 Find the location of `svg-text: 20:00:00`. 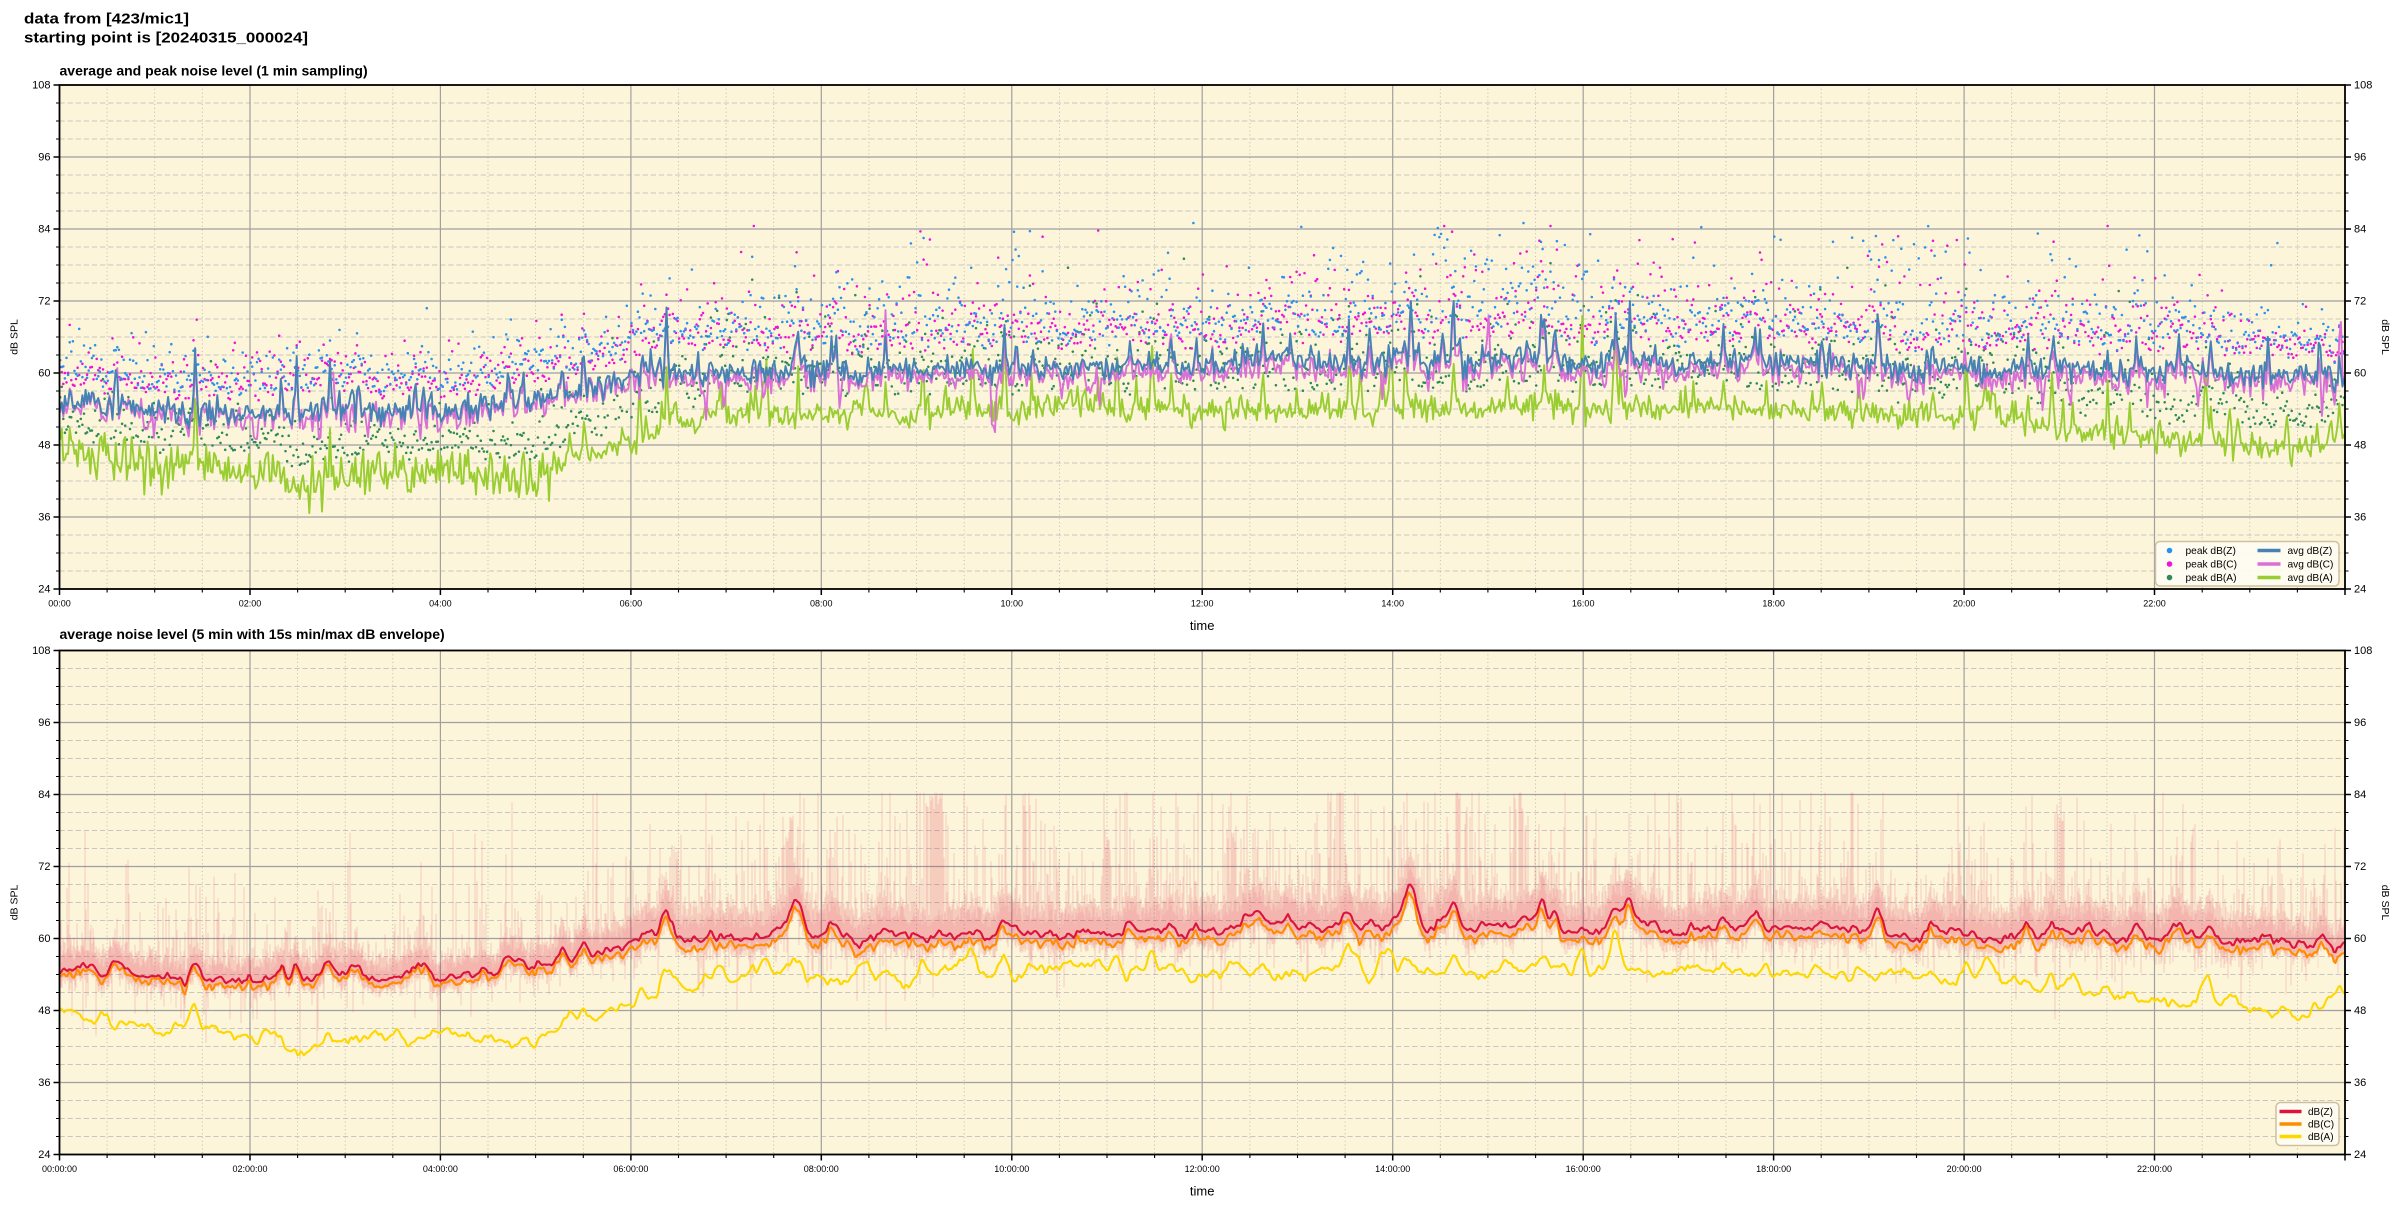

svg-text: 20:00:00 is located at coordinates (1964, 1169).